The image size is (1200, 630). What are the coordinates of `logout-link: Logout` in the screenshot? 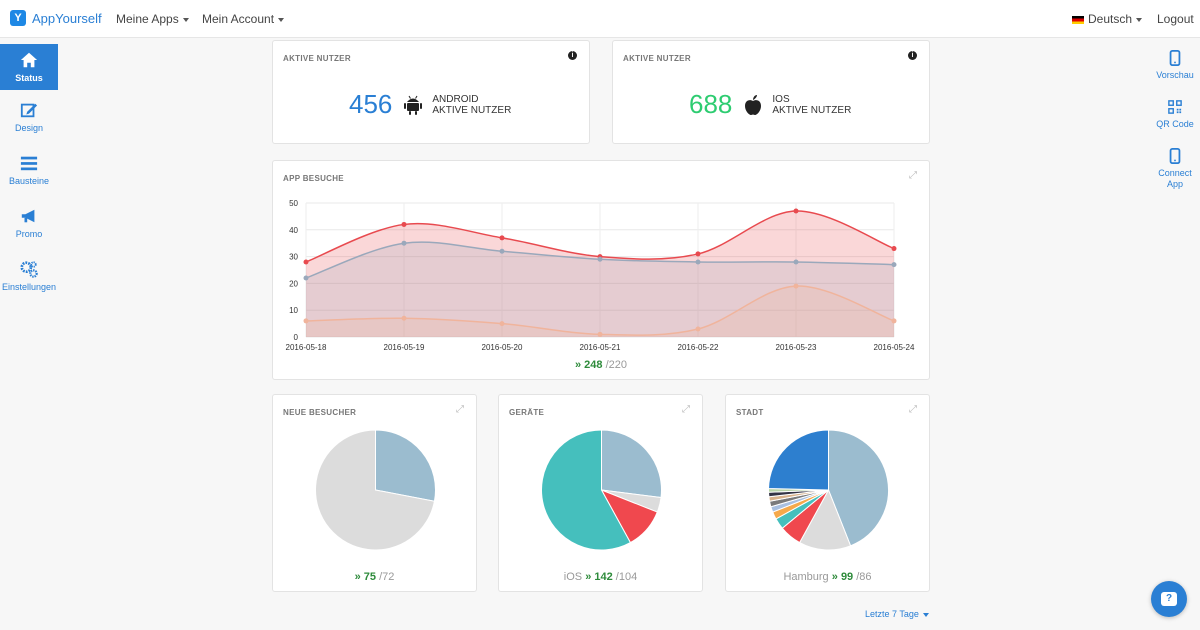 It's located at (1175, 19).